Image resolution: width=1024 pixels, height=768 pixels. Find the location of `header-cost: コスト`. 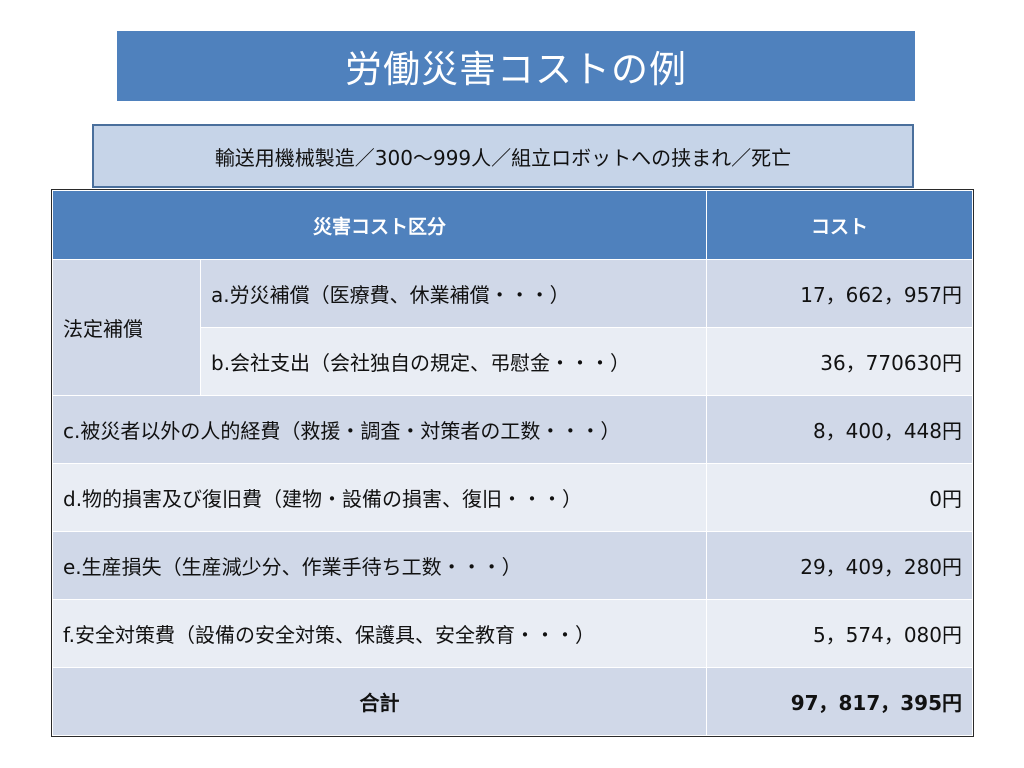

header-cost: コスト is located at coordinates (840, 225).